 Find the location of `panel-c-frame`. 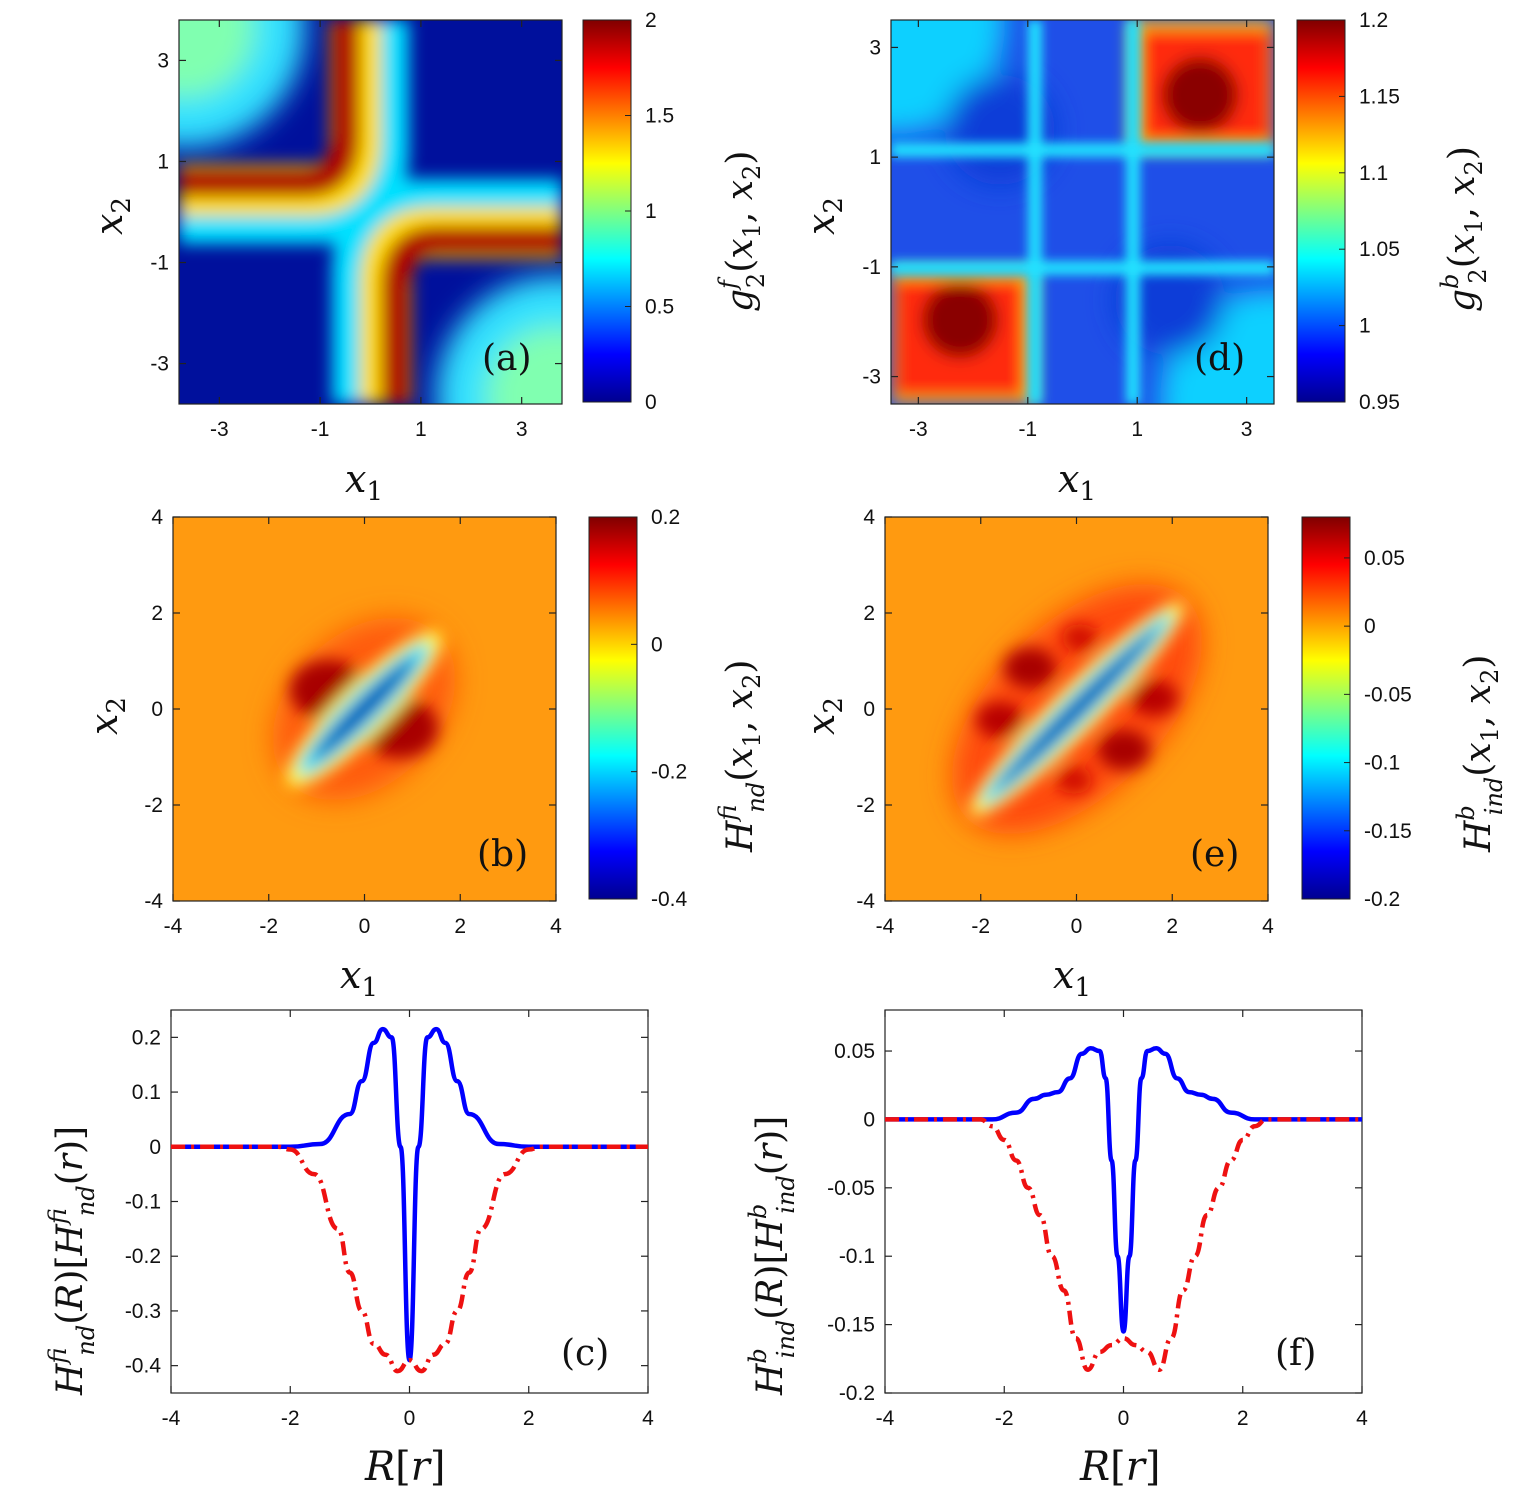

panel-c-frame is located at coordinates (409, 1201).